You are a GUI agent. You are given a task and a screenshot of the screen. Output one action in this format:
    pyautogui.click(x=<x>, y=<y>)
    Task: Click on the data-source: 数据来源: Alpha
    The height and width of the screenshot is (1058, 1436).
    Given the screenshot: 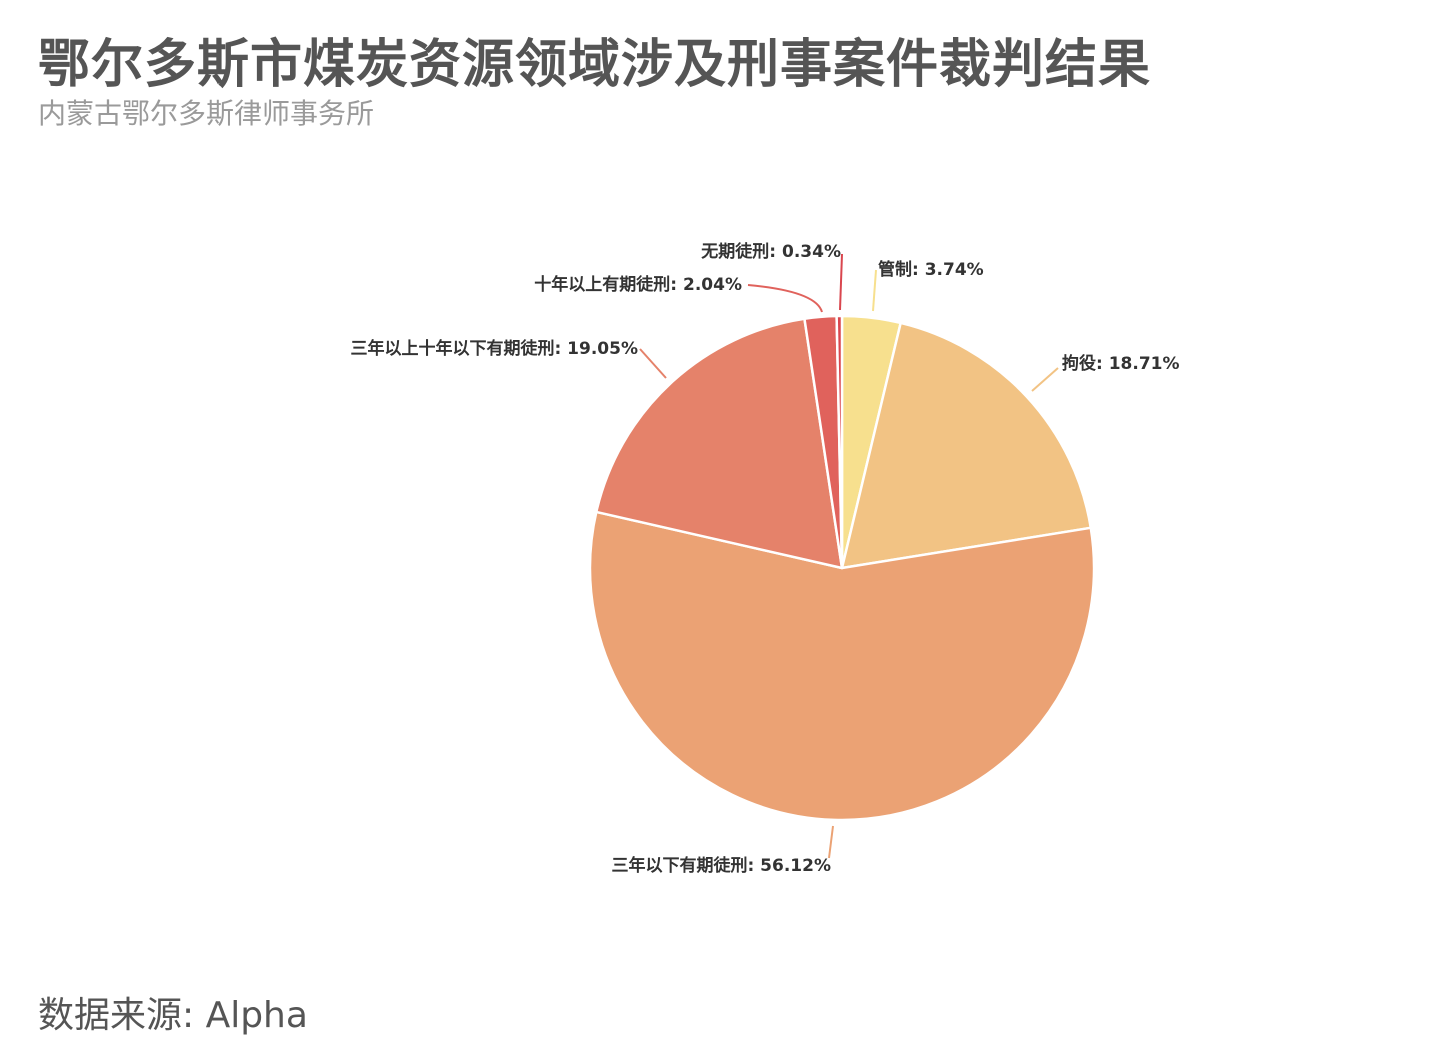 What is the action you would take?
    pyautogui.click(x=173, y=1015)
    